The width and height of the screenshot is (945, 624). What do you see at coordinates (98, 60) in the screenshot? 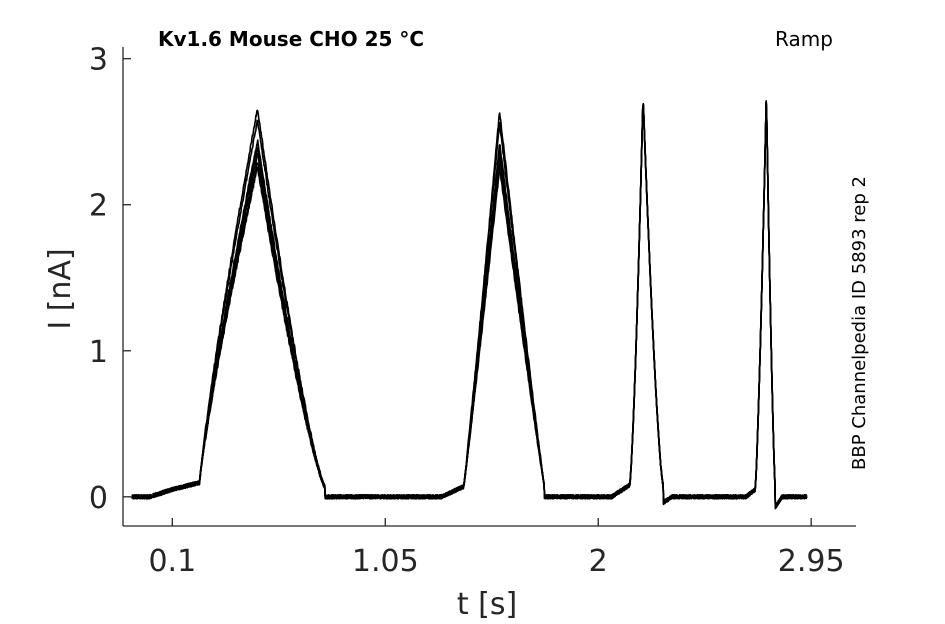
I see `y-tick-label: 3` at bounding box center [98, 60].